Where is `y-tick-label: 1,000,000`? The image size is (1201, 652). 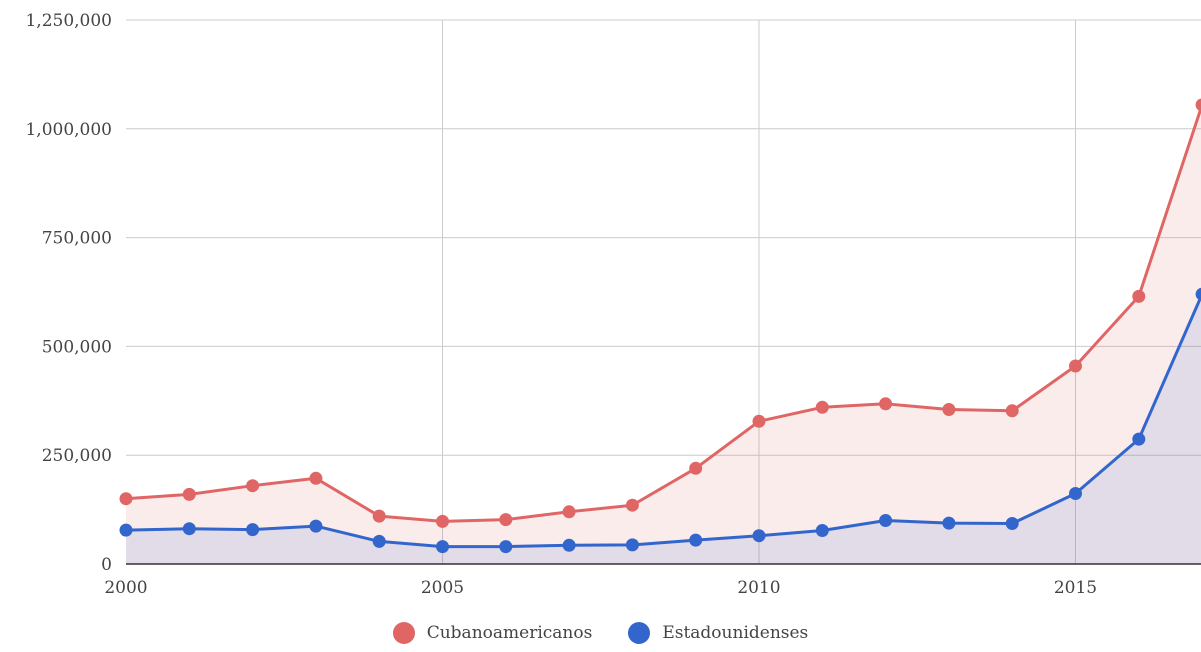 y-tick-label: 1,000,000 is located at coordinates (68, 130).